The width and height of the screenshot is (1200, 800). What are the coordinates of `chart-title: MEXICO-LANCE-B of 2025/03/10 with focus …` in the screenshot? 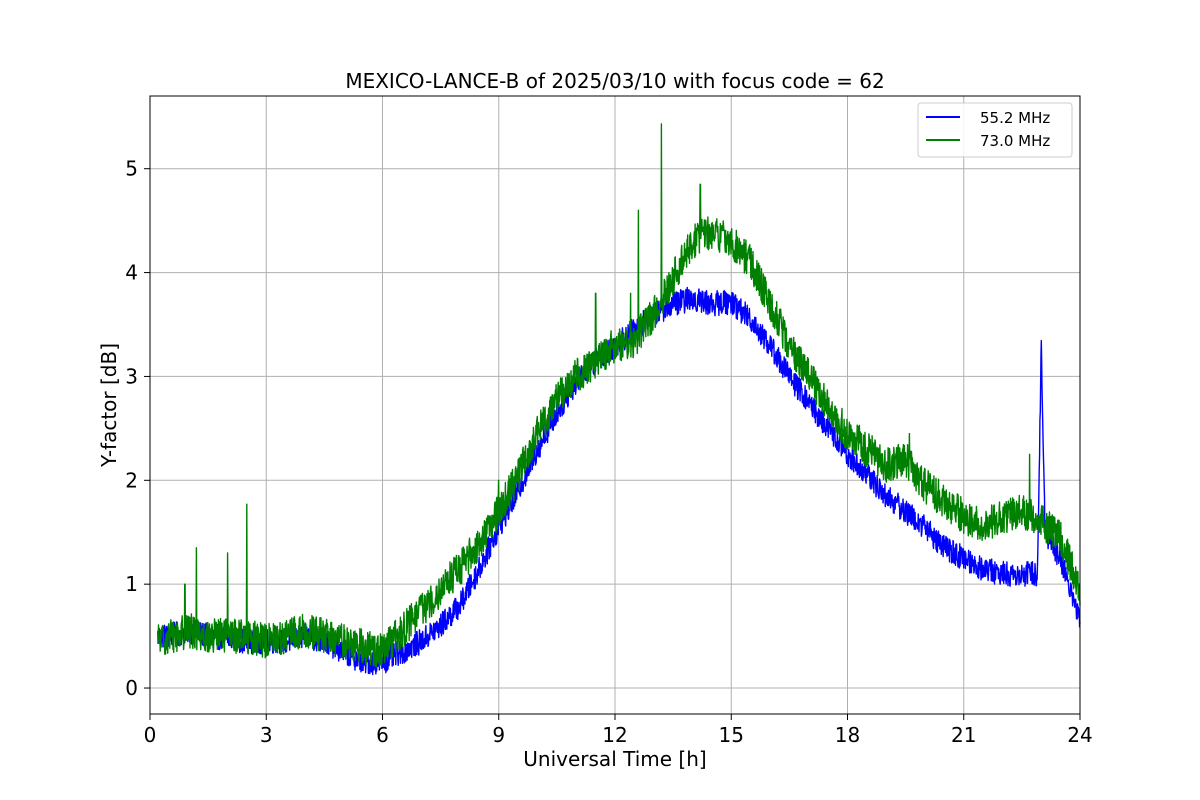 It's located at (614, 81).